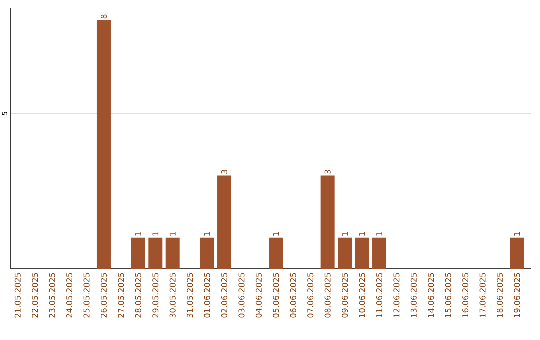 The image size is (540, 340). Describe the element at coordinates (431, 295) in the screenshot. I see `x-tick-label: 14.06.2025` at that location.